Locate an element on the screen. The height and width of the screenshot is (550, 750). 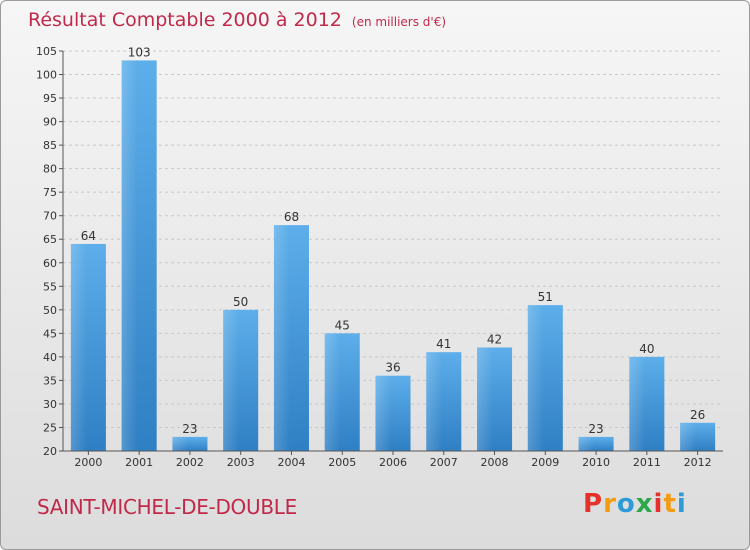
y-tick-label: 55 is located at coordinates (50, 286).